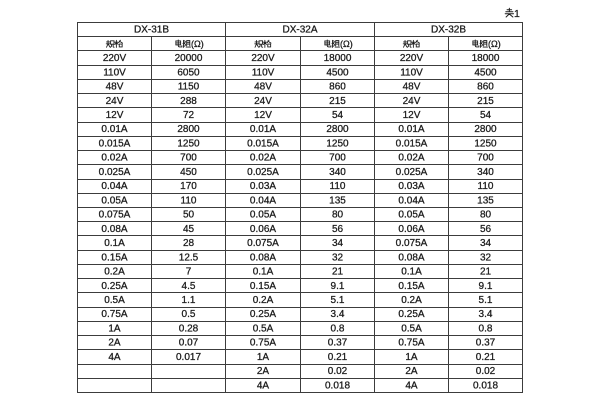  I want to click on svg-text: 1150, so click(189, 87).